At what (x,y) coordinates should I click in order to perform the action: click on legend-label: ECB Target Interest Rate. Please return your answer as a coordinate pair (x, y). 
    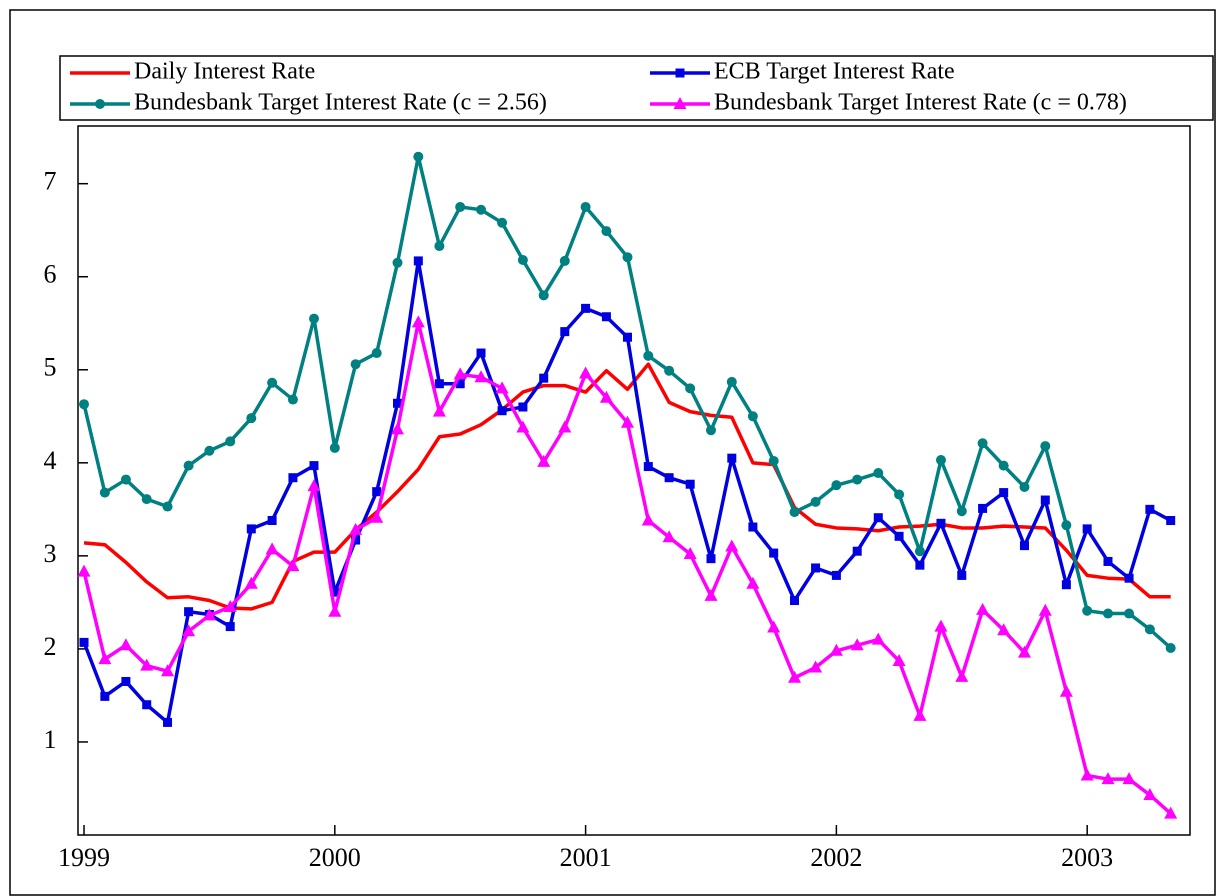
    Looking at the image, I should click on (834, 72).